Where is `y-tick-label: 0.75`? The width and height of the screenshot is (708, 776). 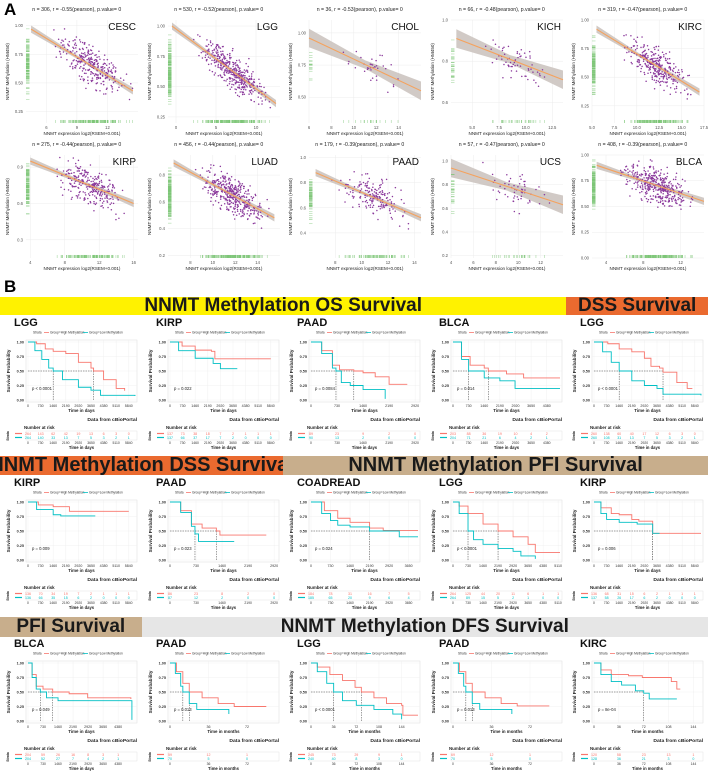 y-tick-label: 0.75 is located at coordinates (585, 180).